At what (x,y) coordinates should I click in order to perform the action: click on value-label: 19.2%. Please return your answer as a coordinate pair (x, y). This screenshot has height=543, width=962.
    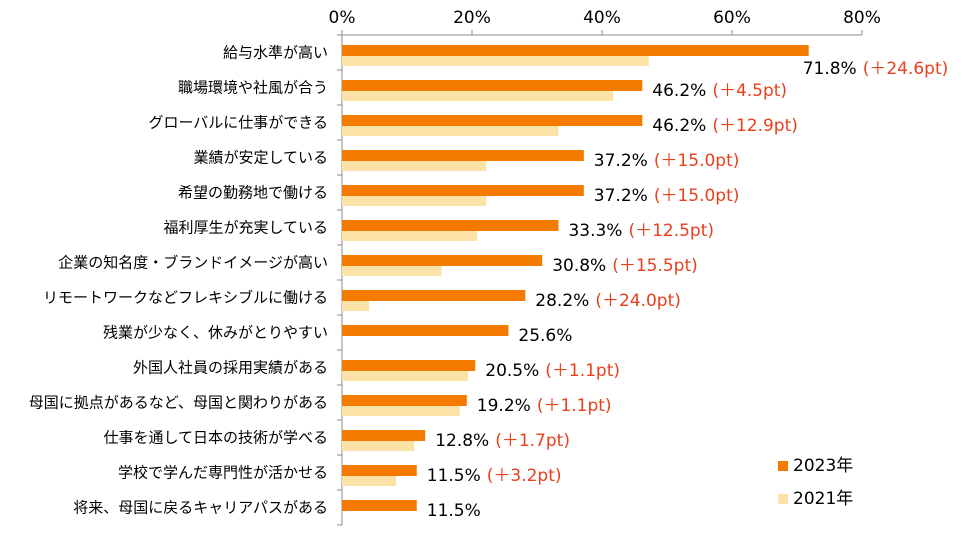
    Looking at the image, I should click on (504, 406).